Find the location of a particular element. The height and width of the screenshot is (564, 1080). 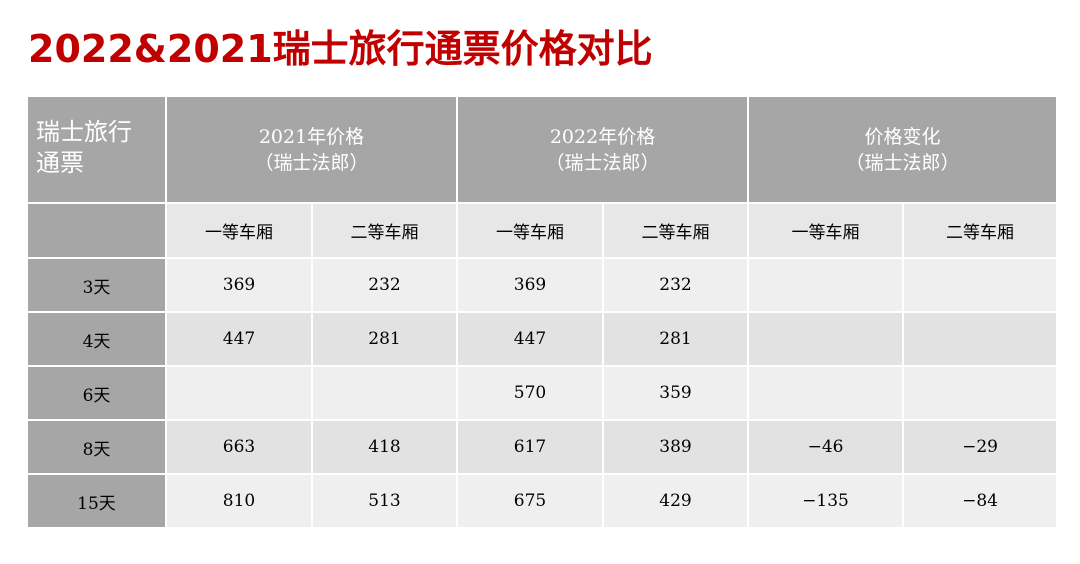

table-cell: 570 is located at coordinates (530, 393).